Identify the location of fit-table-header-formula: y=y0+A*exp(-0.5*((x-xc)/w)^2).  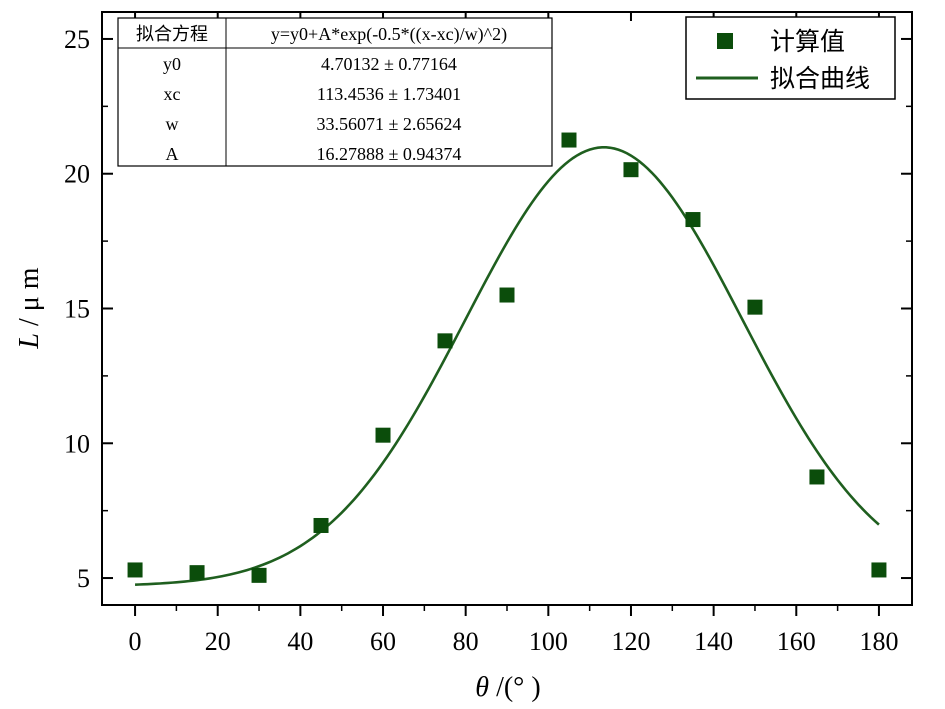
(389, 34).